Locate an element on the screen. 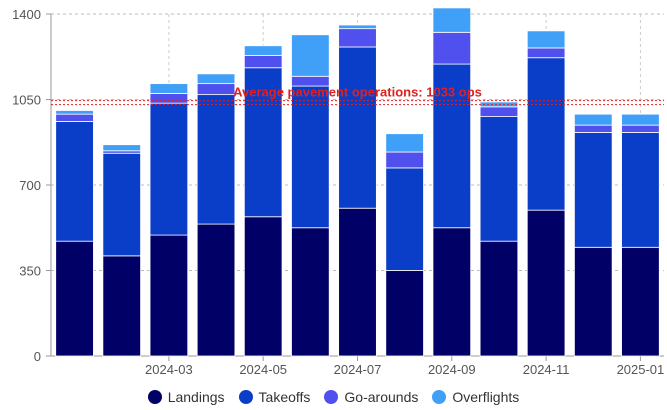  legend-item: Takeoffs is located at coordinates (274, 397).